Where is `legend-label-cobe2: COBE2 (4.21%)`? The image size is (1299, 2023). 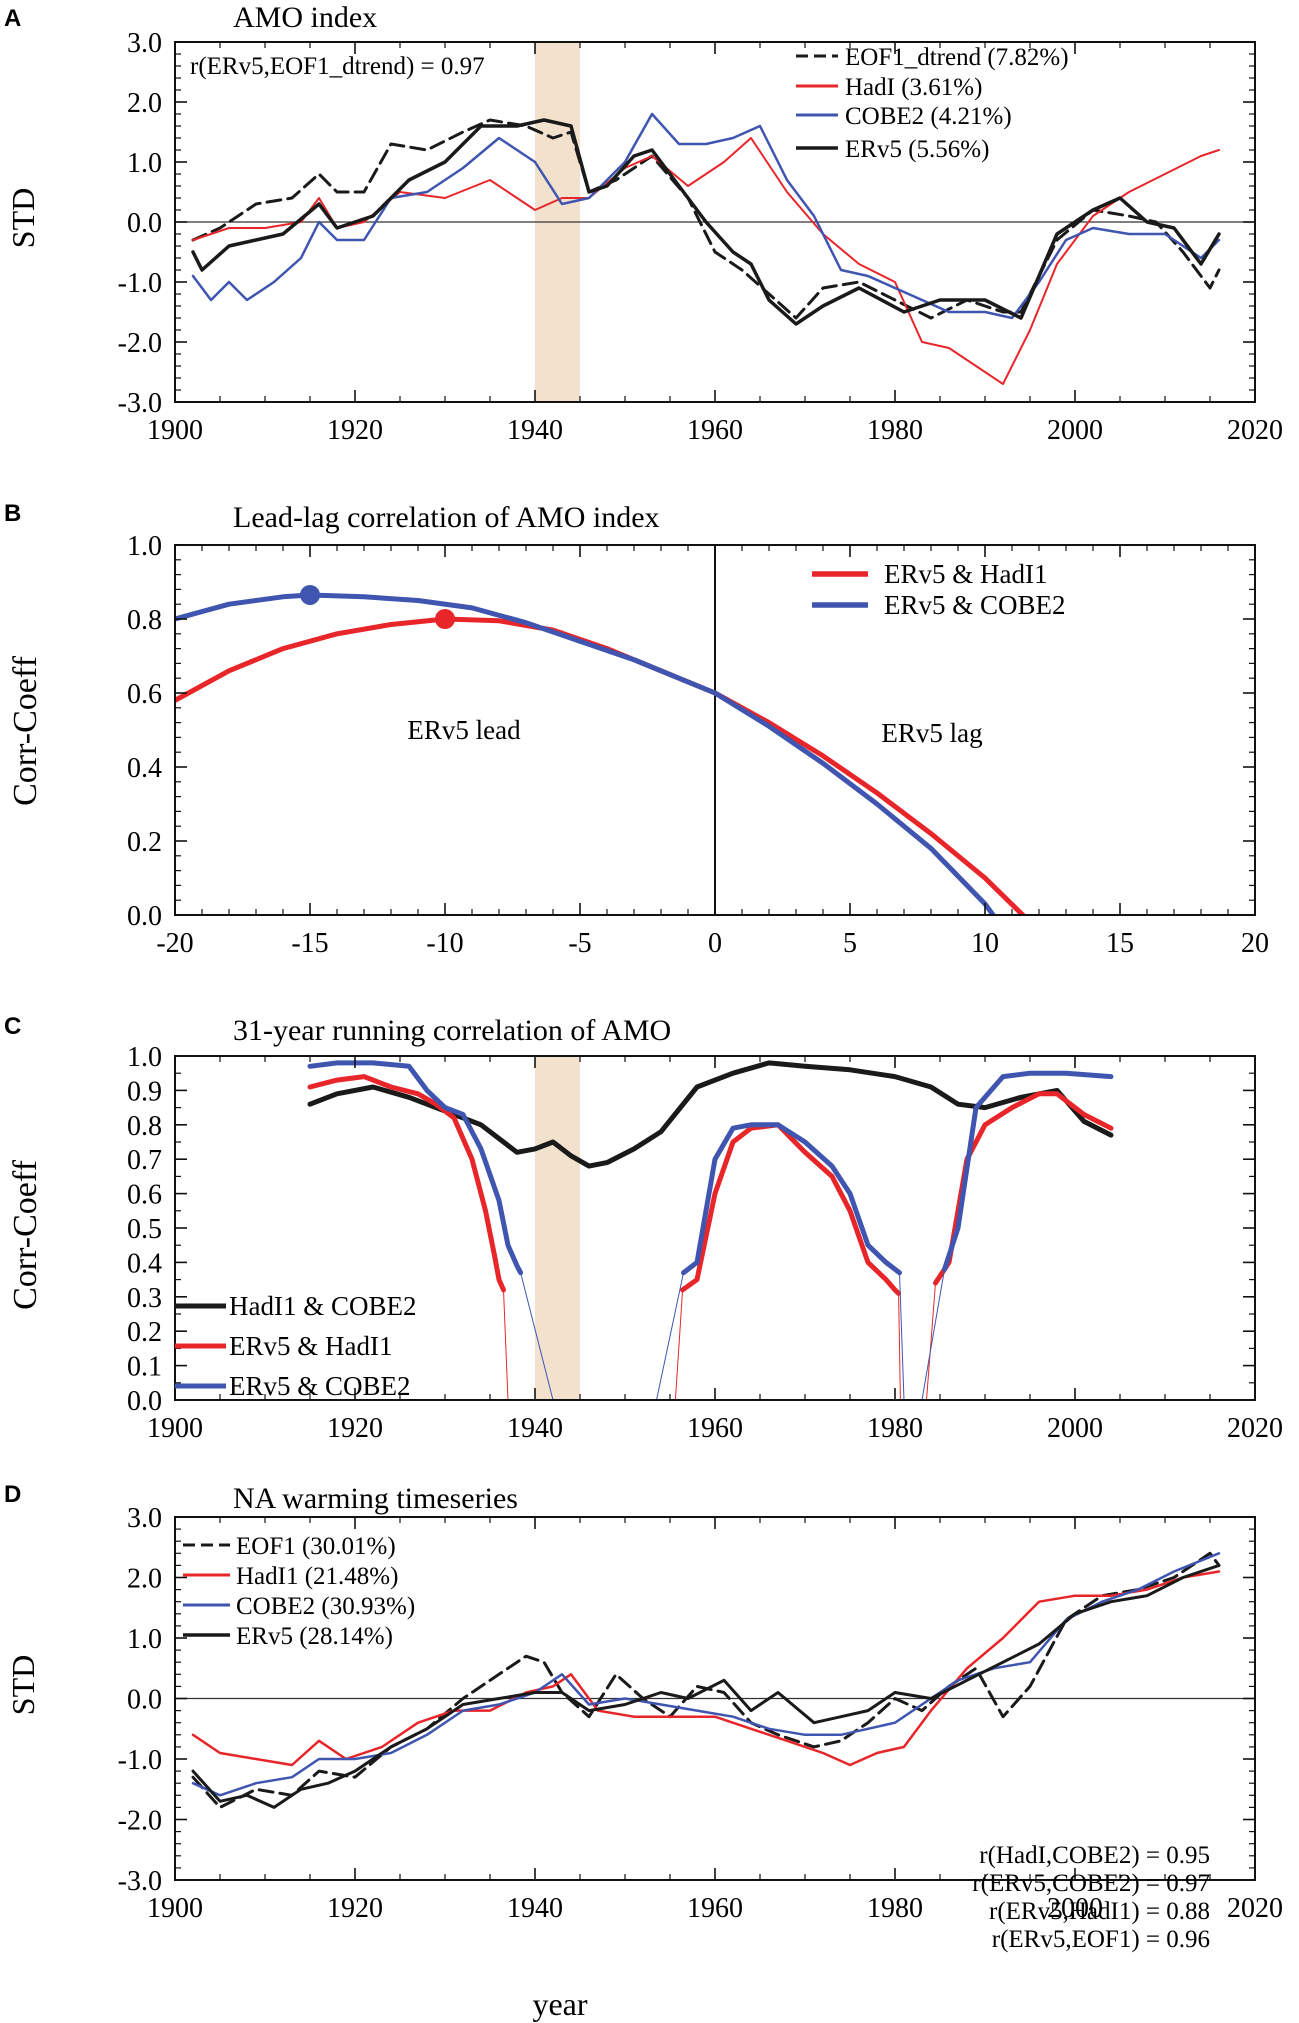
legend-label-cobe2: COBE2 (4.21%) is located at coordinates (928, 116).